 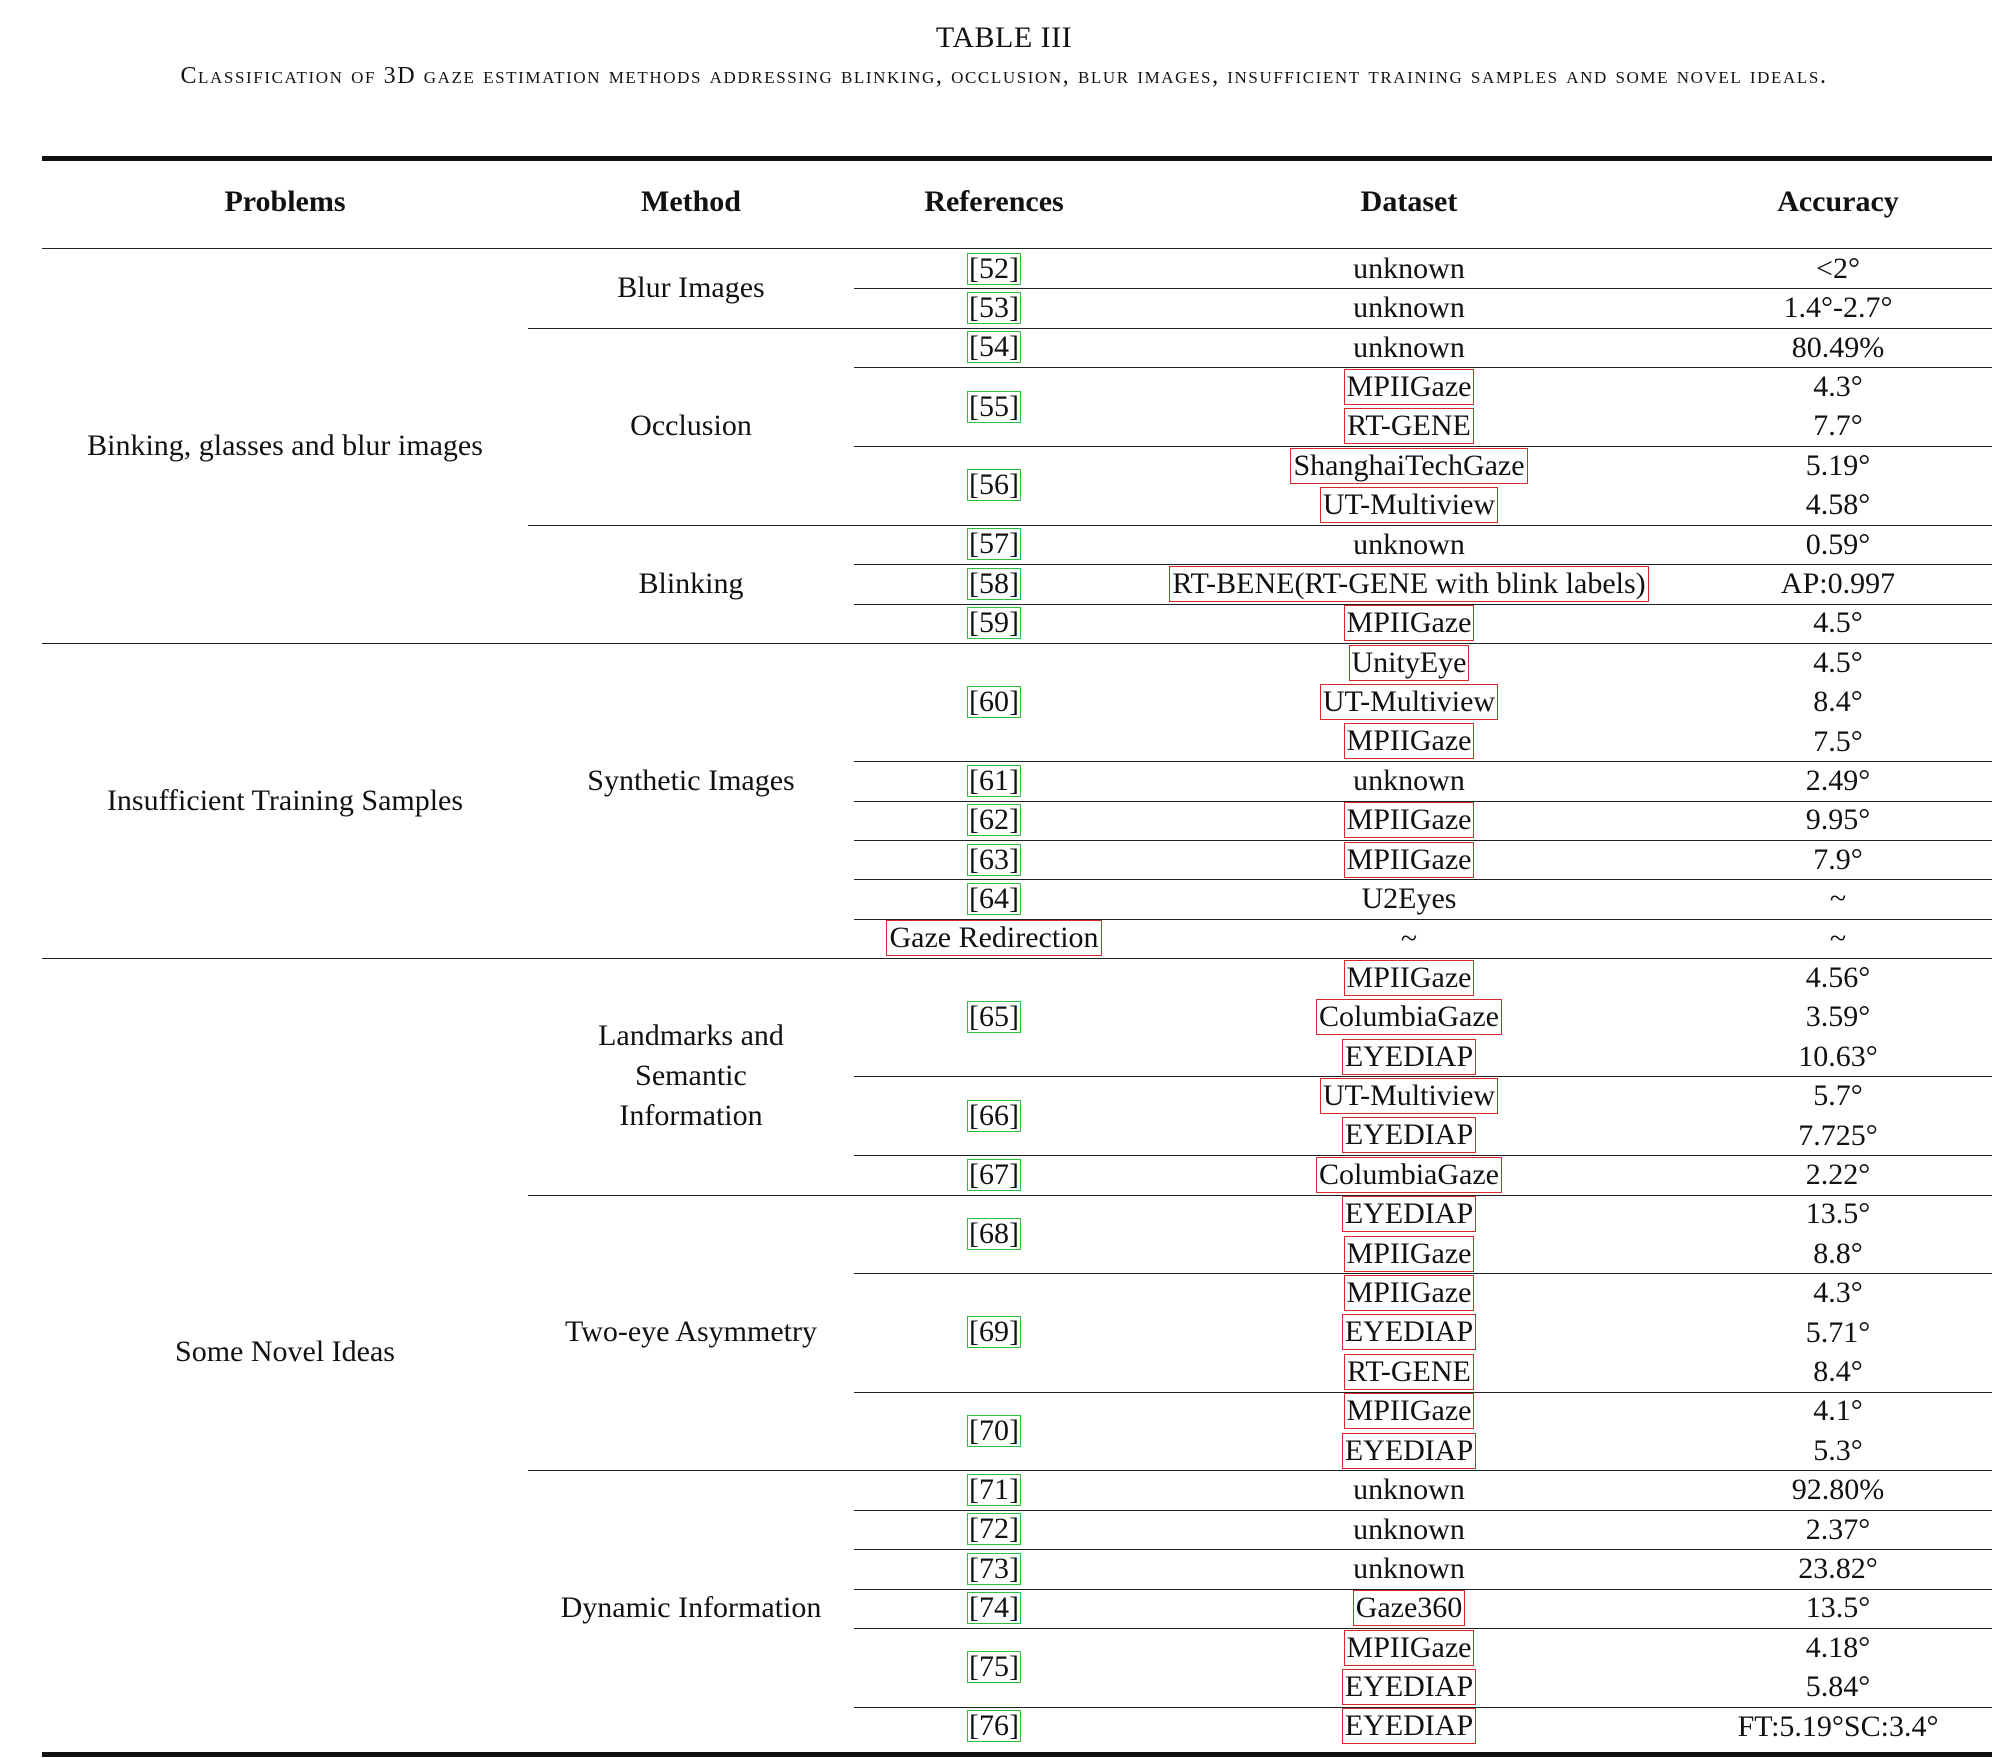 What do you see at coordinates (1838, 1017) in the screenshot?
I see `accuracy-cell: 3.59°` at bounding box center [1838, 1017].